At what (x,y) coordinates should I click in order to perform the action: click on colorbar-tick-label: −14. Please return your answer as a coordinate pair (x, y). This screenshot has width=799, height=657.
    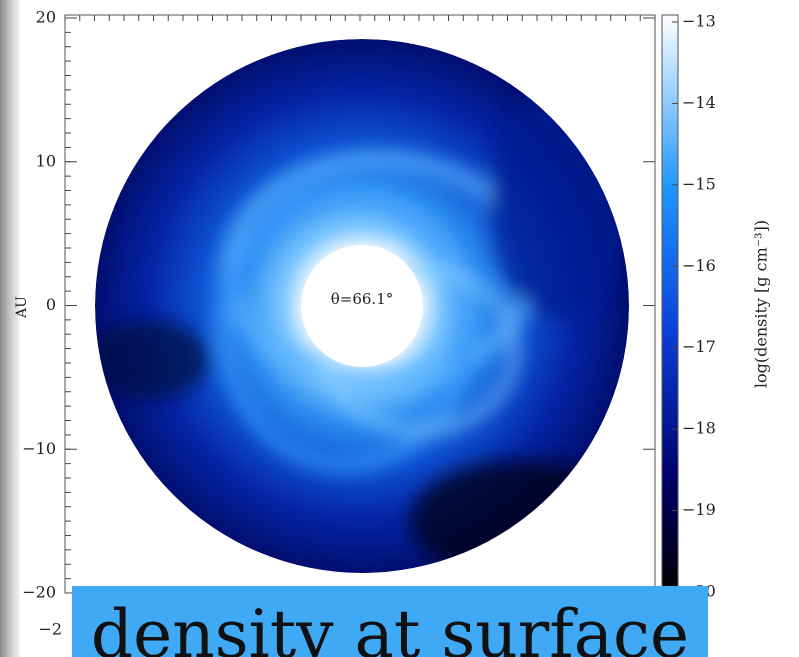
    Looking at the image, I should click on (699, 102).